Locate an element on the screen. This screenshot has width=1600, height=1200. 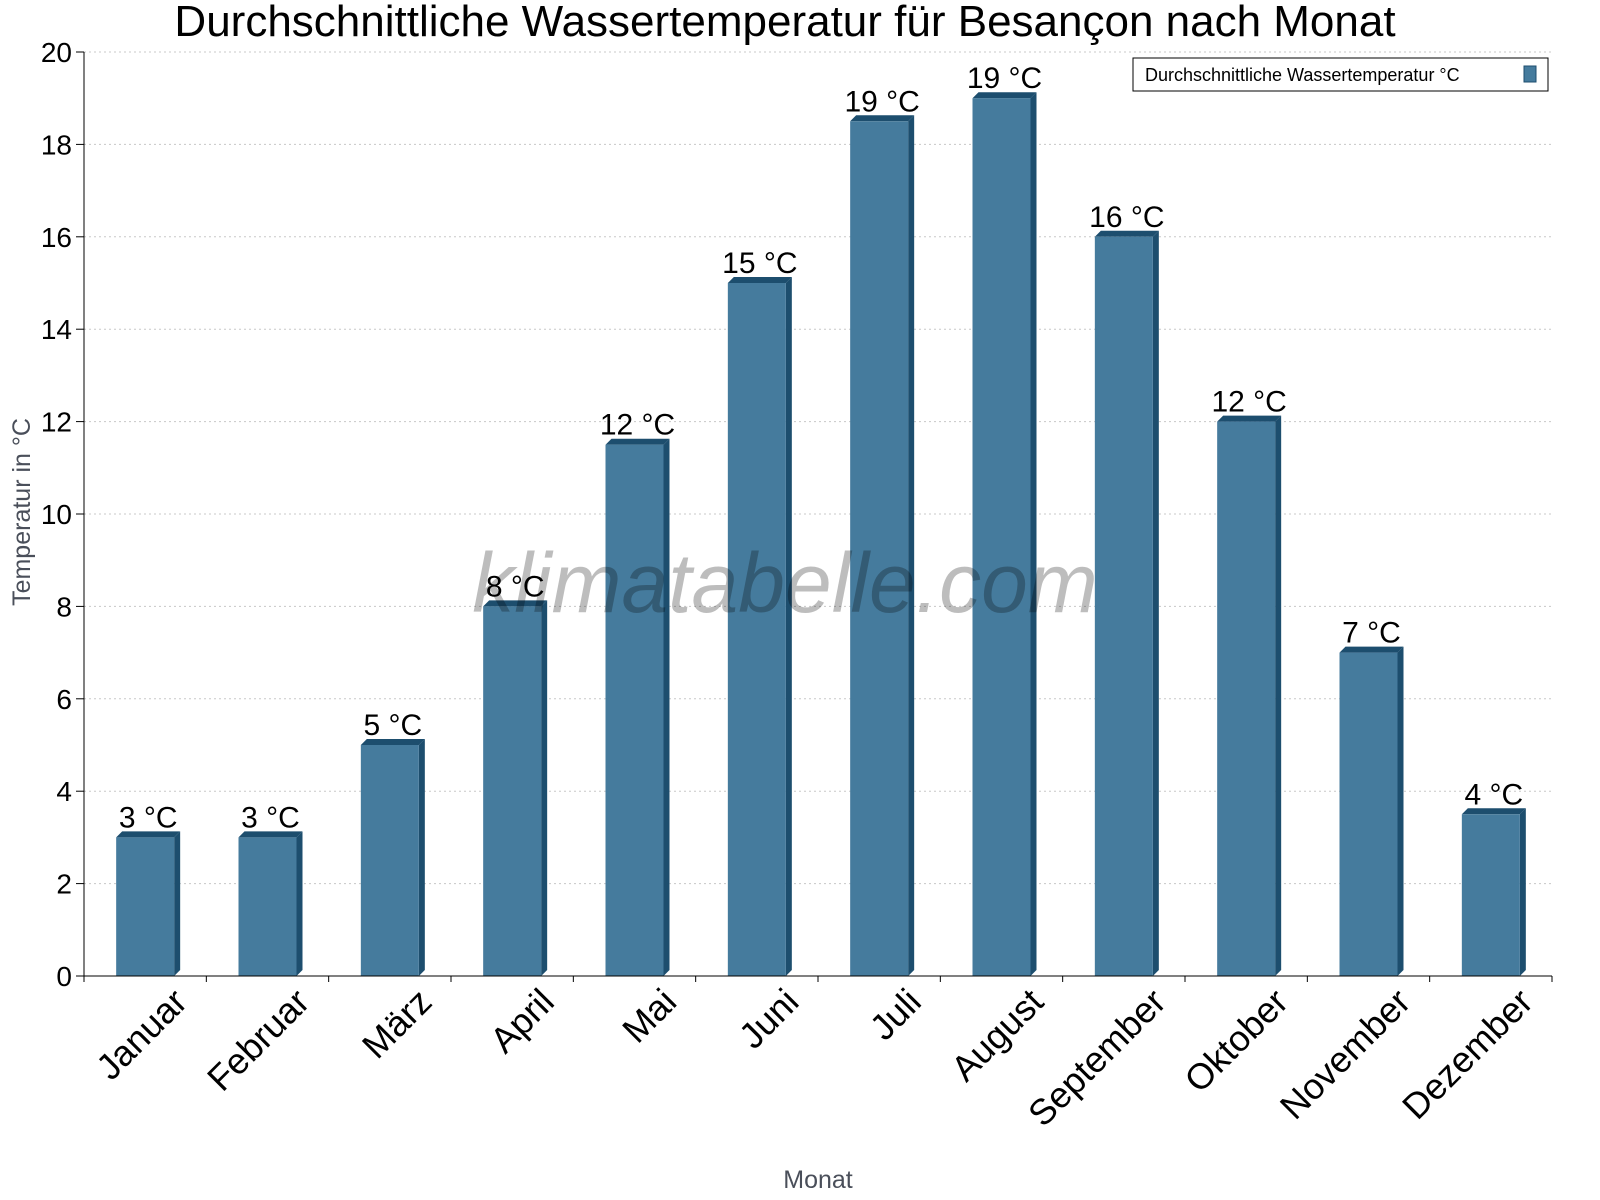
y-tick-label: 2 is located at coordinates (64, 884).